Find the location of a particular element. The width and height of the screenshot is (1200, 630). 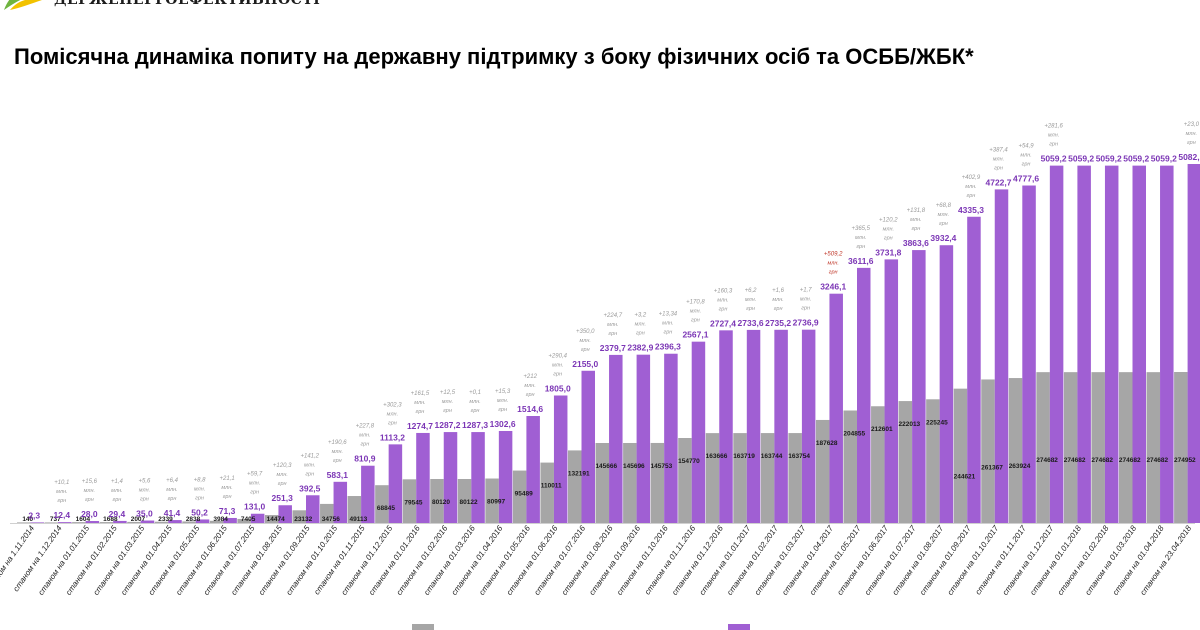

category-tick-label: станом на 01.07.2016 is located at coordinates (559, 560).